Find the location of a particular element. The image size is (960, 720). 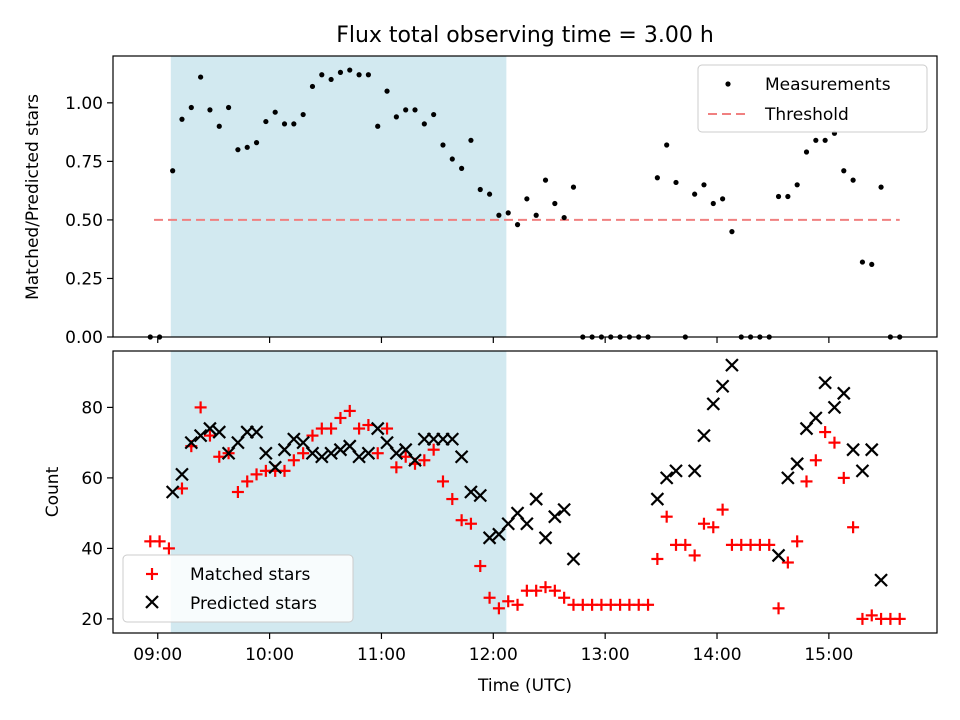

top-observing-span is located at coordinates (338, 196).